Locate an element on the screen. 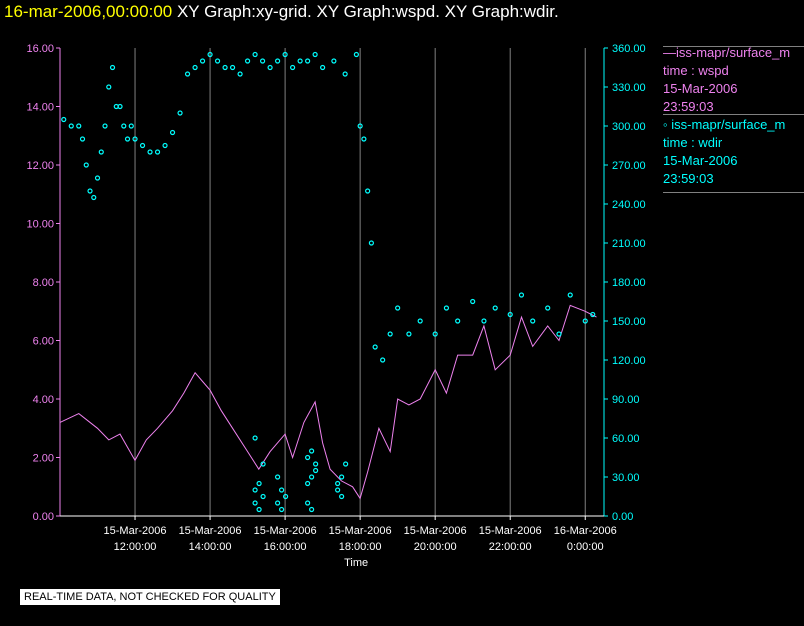 The width and height of the screenshot is (804, 626). legend-wspd-time: 23:59:03 is located at coordinates (688, 106).